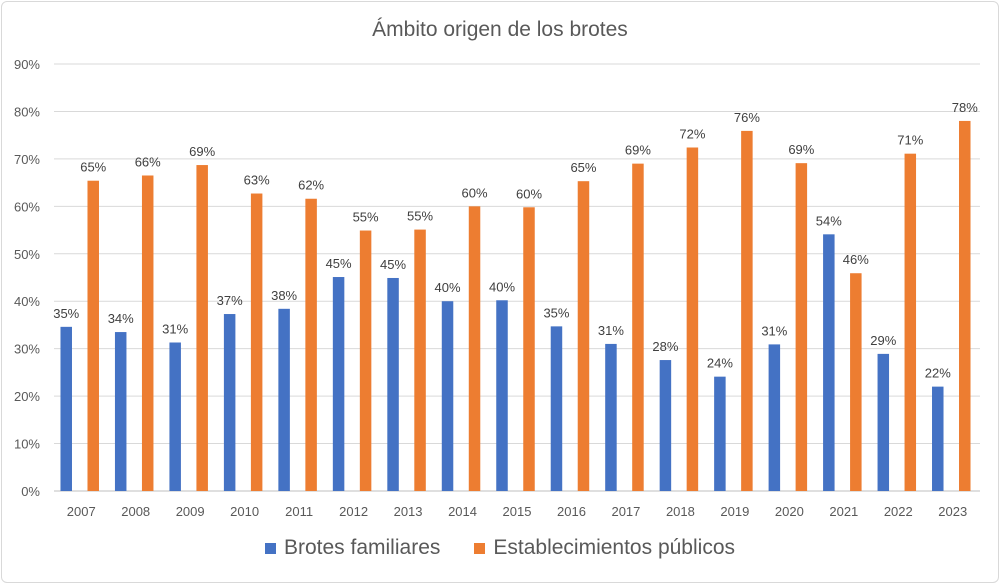 The width and height of the screenshot is (1000, 584). I want to click on data-label: 63%, so click(257, 180).